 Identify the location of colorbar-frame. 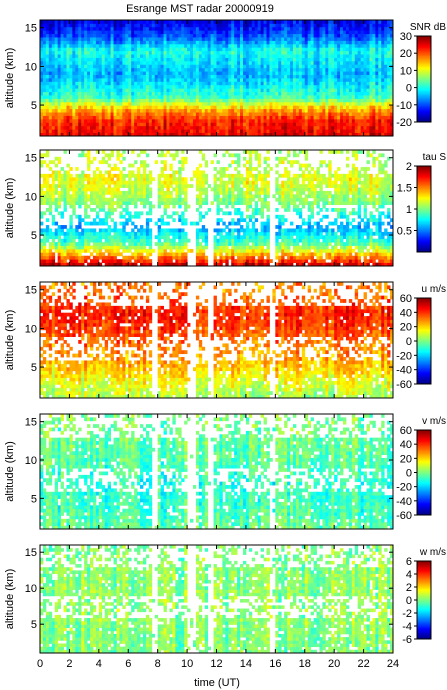
(424, 79).